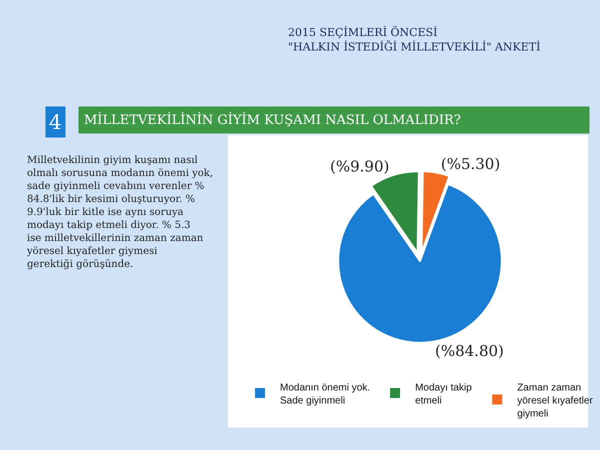 This screenshot has height=450, width=600. What do you see at coordinates (443, 394) in the screenshot?
I see `legend-label: Modayı takip etmeli` at bounding box center [443, 394].